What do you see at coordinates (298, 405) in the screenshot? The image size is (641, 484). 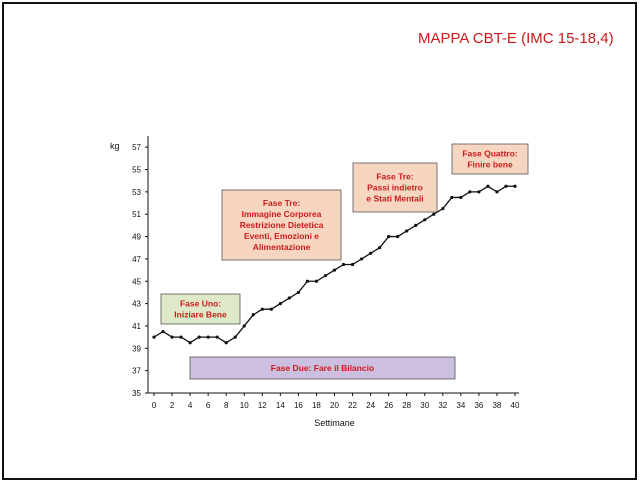 I see `x-tick-label: 16` at bounding box center [298, 405].